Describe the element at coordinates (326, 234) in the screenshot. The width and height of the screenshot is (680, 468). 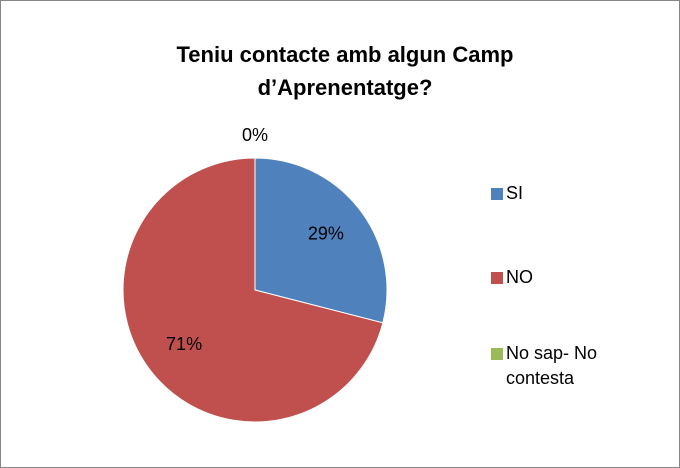
I see `data-label: 29%` at that location.